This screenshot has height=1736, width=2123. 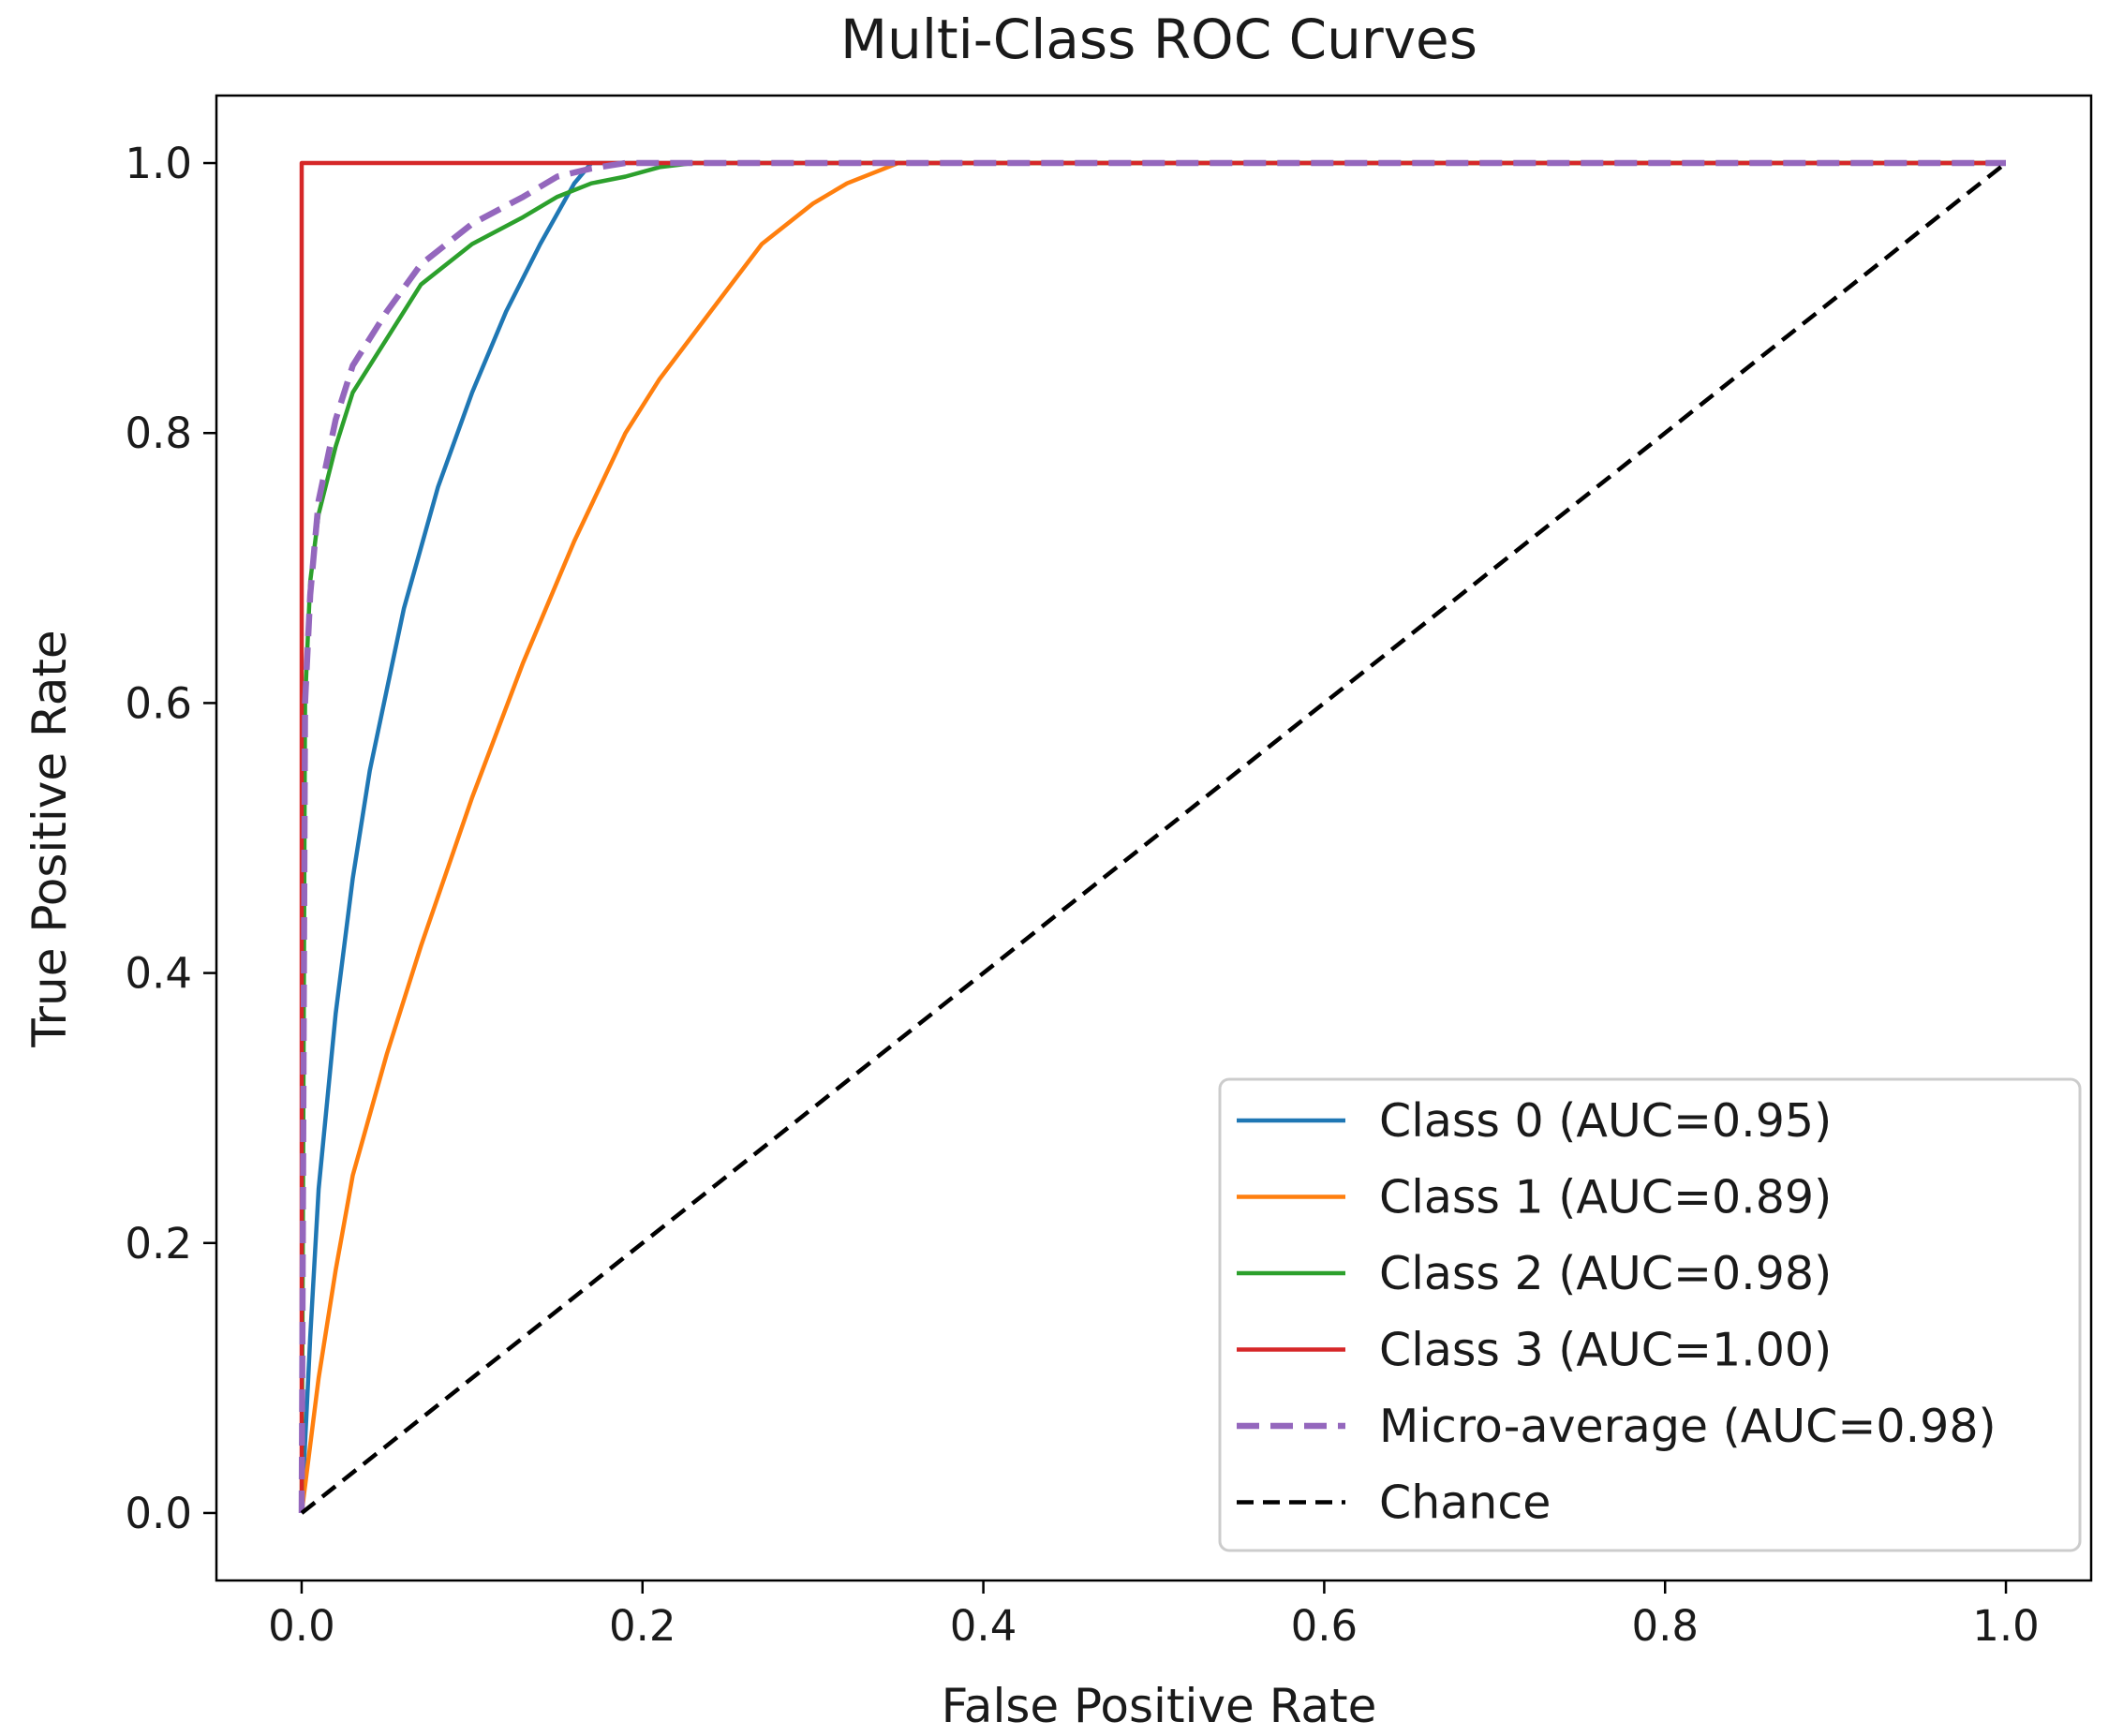 What do you see at coordinates (1688, 1426) in the screenshot?
I see `legend-label: Micro-average (AUC=0.98)` at bounding box center [1688, 1426].